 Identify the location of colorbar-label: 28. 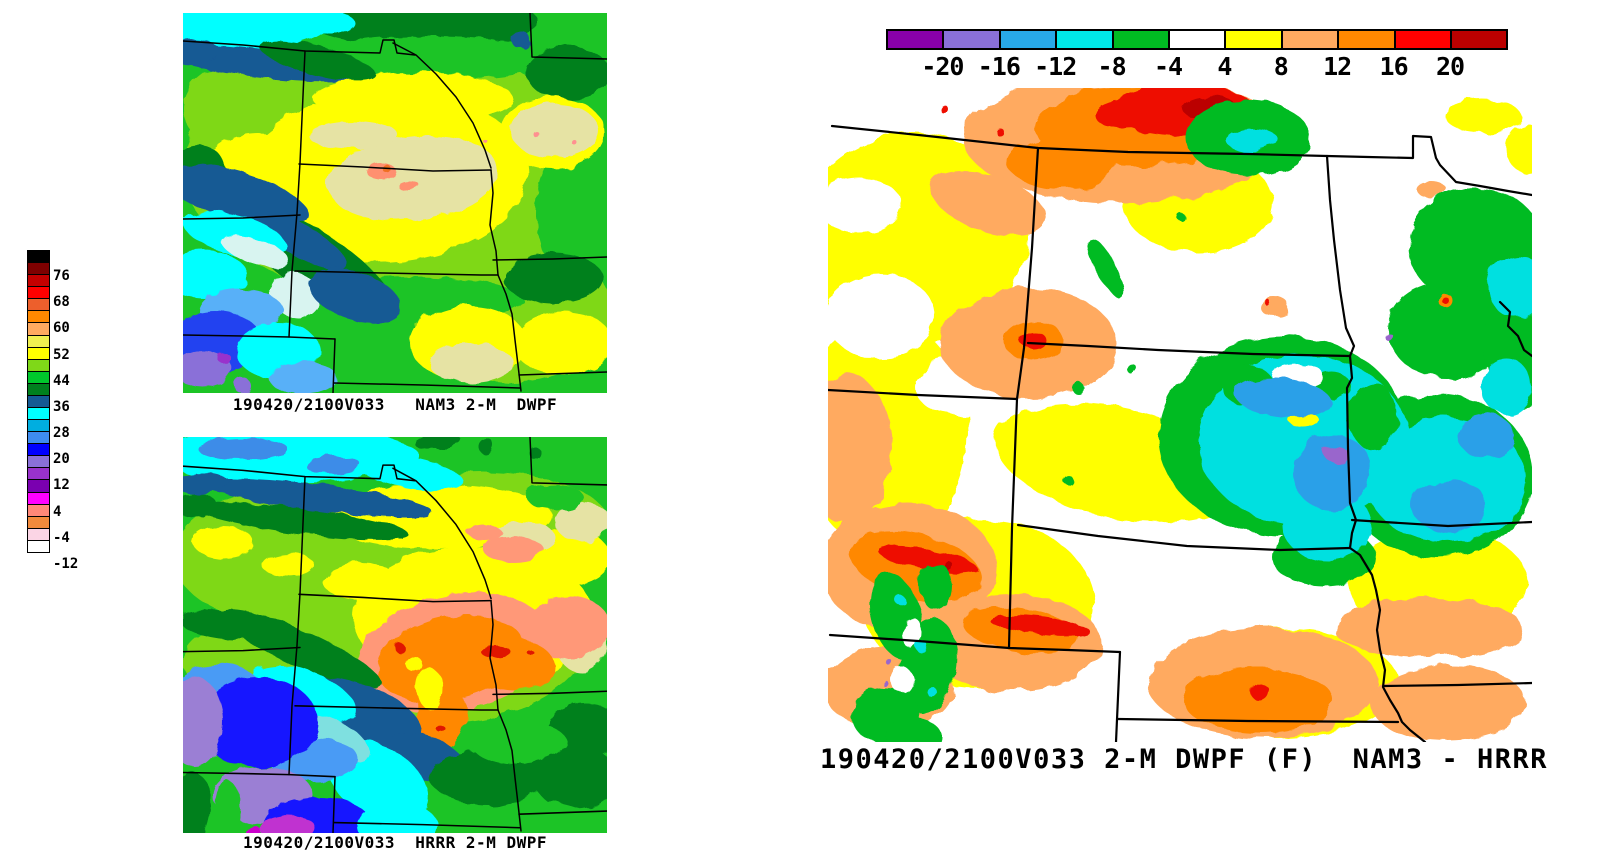
(61, 433).